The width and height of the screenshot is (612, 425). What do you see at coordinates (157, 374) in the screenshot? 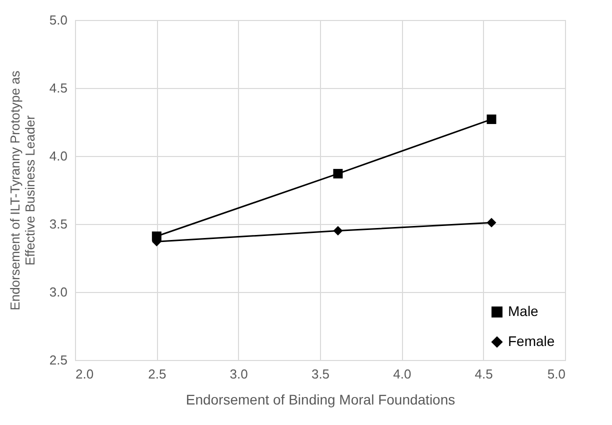
I see `x-tick-label: 2.5` at bounding box center [157, 374].